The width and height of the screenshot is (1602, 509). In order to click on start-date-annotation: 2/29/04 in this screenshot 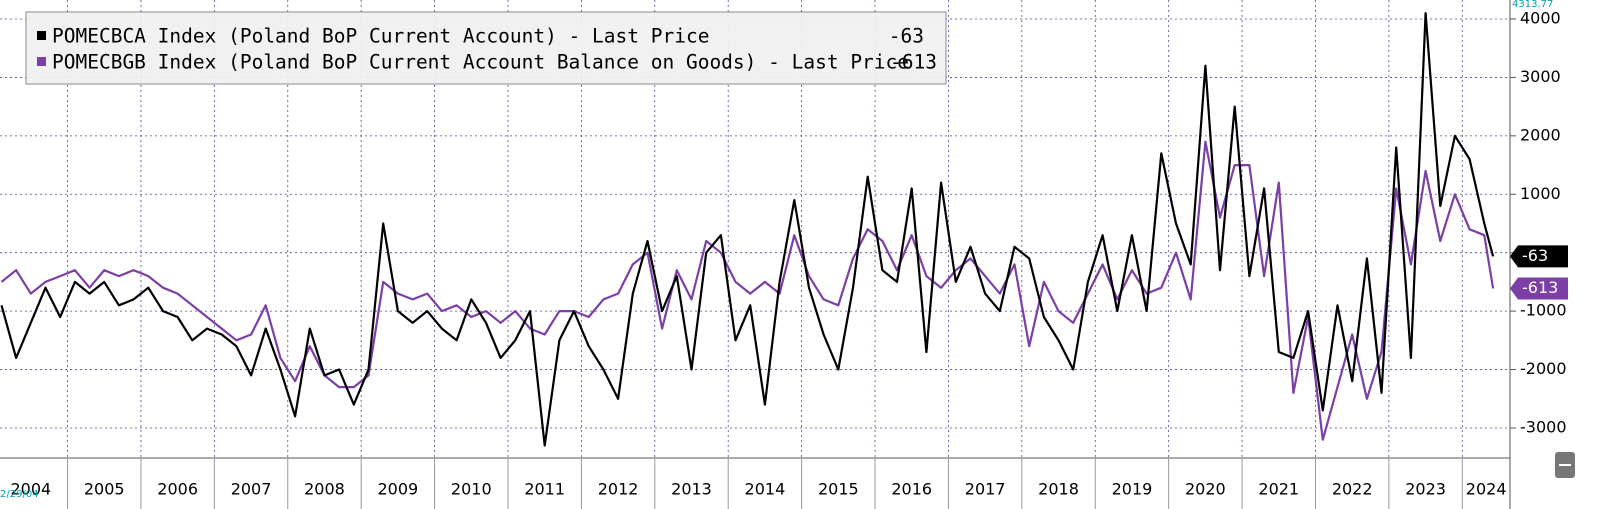, I will do `click(19, 494)`.